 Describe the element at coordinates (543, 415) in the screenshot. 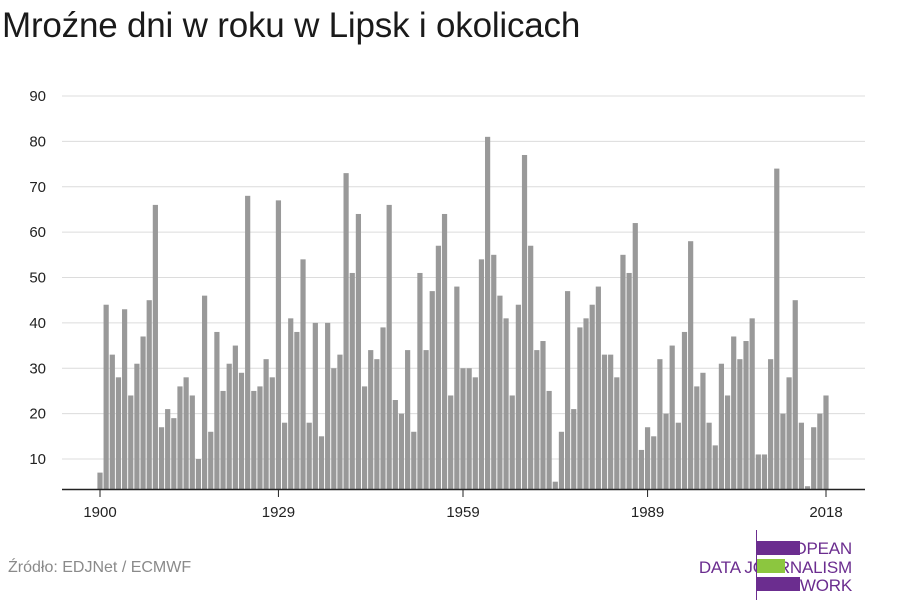

I see `bar-1972` at that location.